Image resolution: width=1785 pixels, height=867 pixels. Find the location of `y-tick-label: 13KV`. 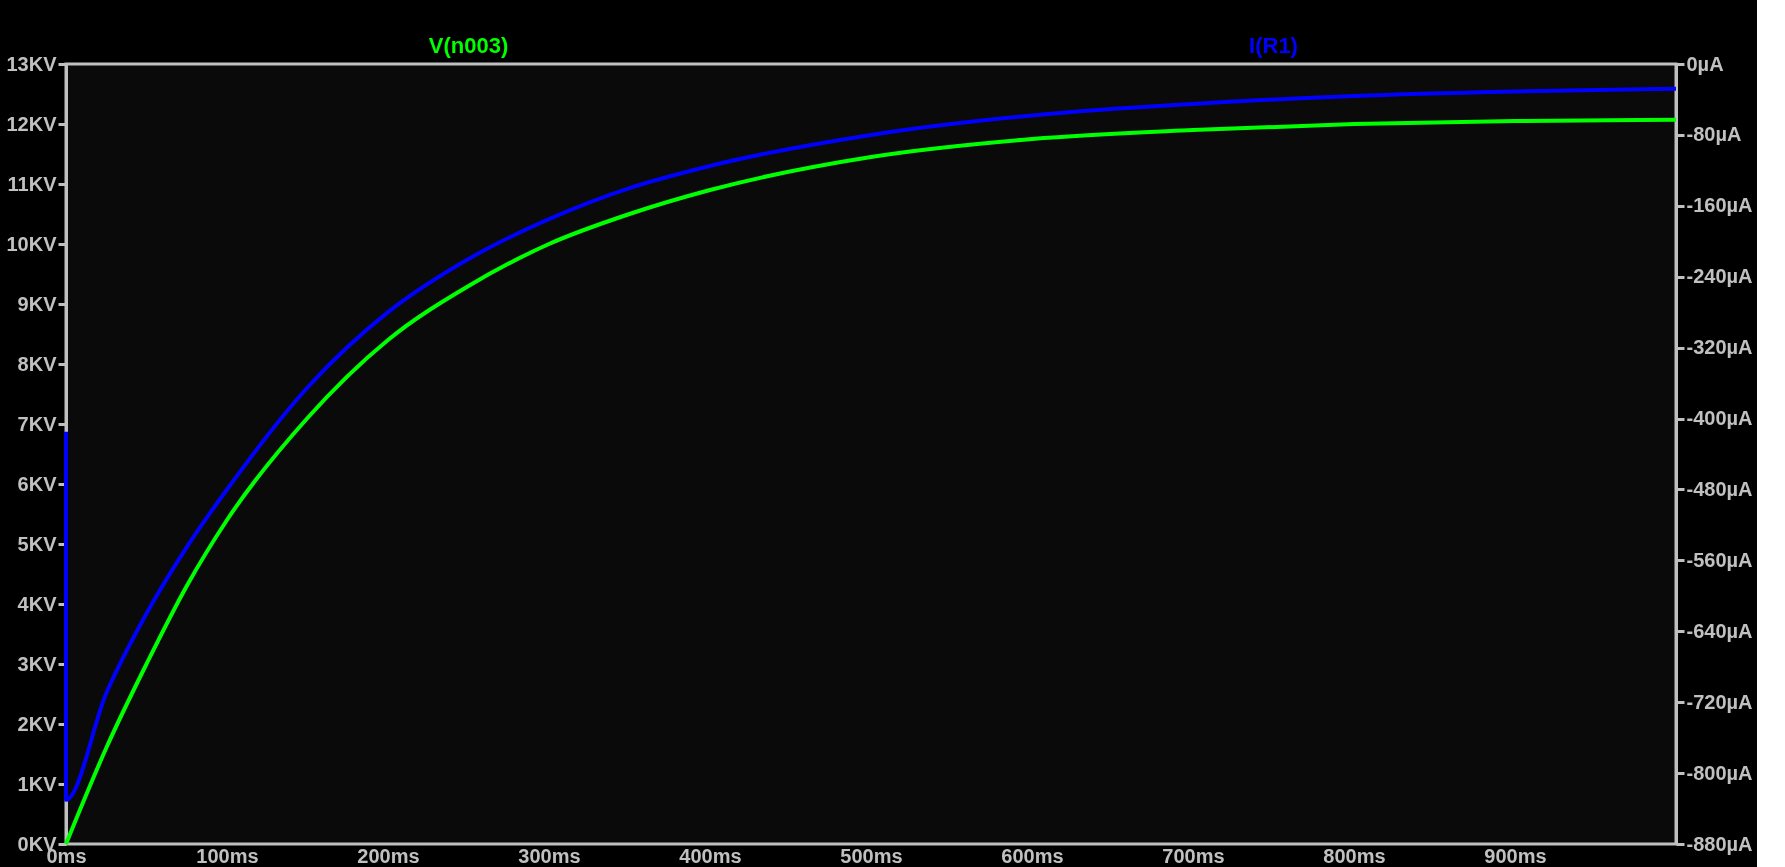

y-tick-label: 13KV is located at coordinates (32, 63).